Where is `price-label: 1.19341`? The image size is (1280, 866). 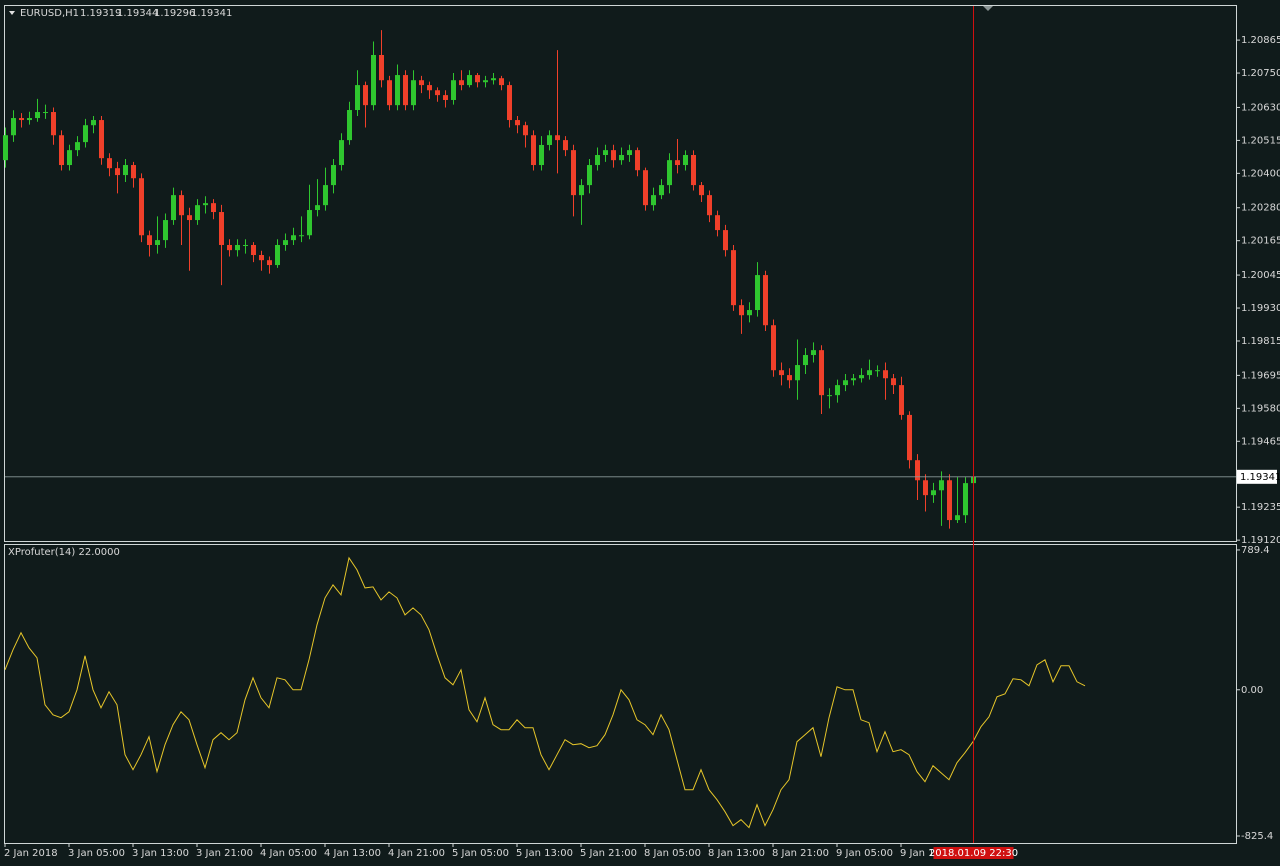
price-label: 1.19341 is located at coordinates (1260, 477).